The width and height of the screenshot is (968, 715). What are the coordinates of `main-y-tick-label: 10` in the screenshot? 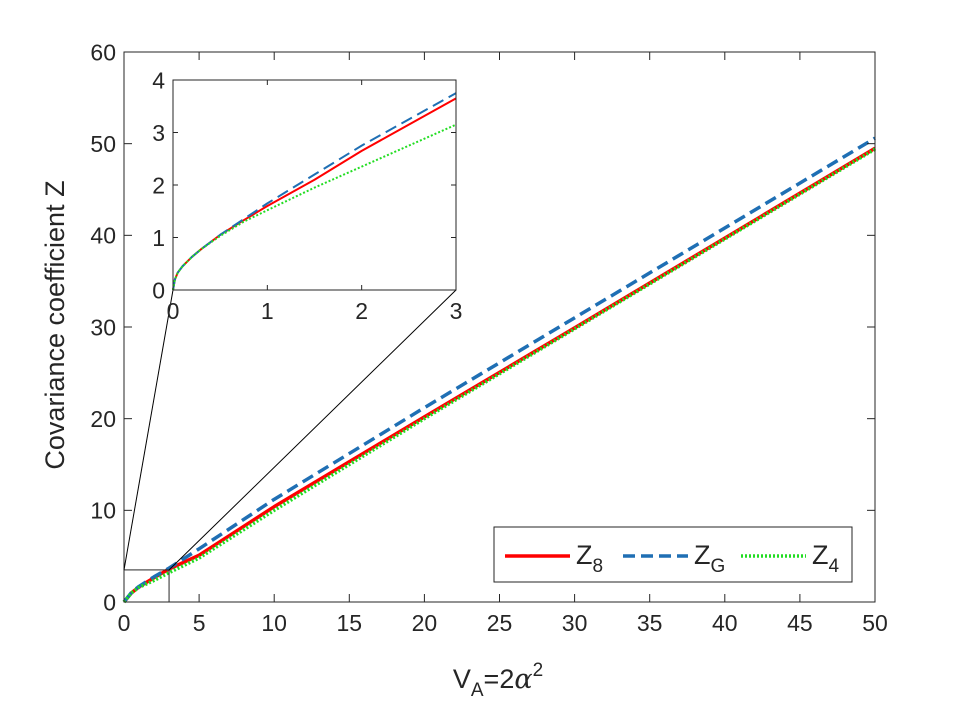 It's located at (103, 511).